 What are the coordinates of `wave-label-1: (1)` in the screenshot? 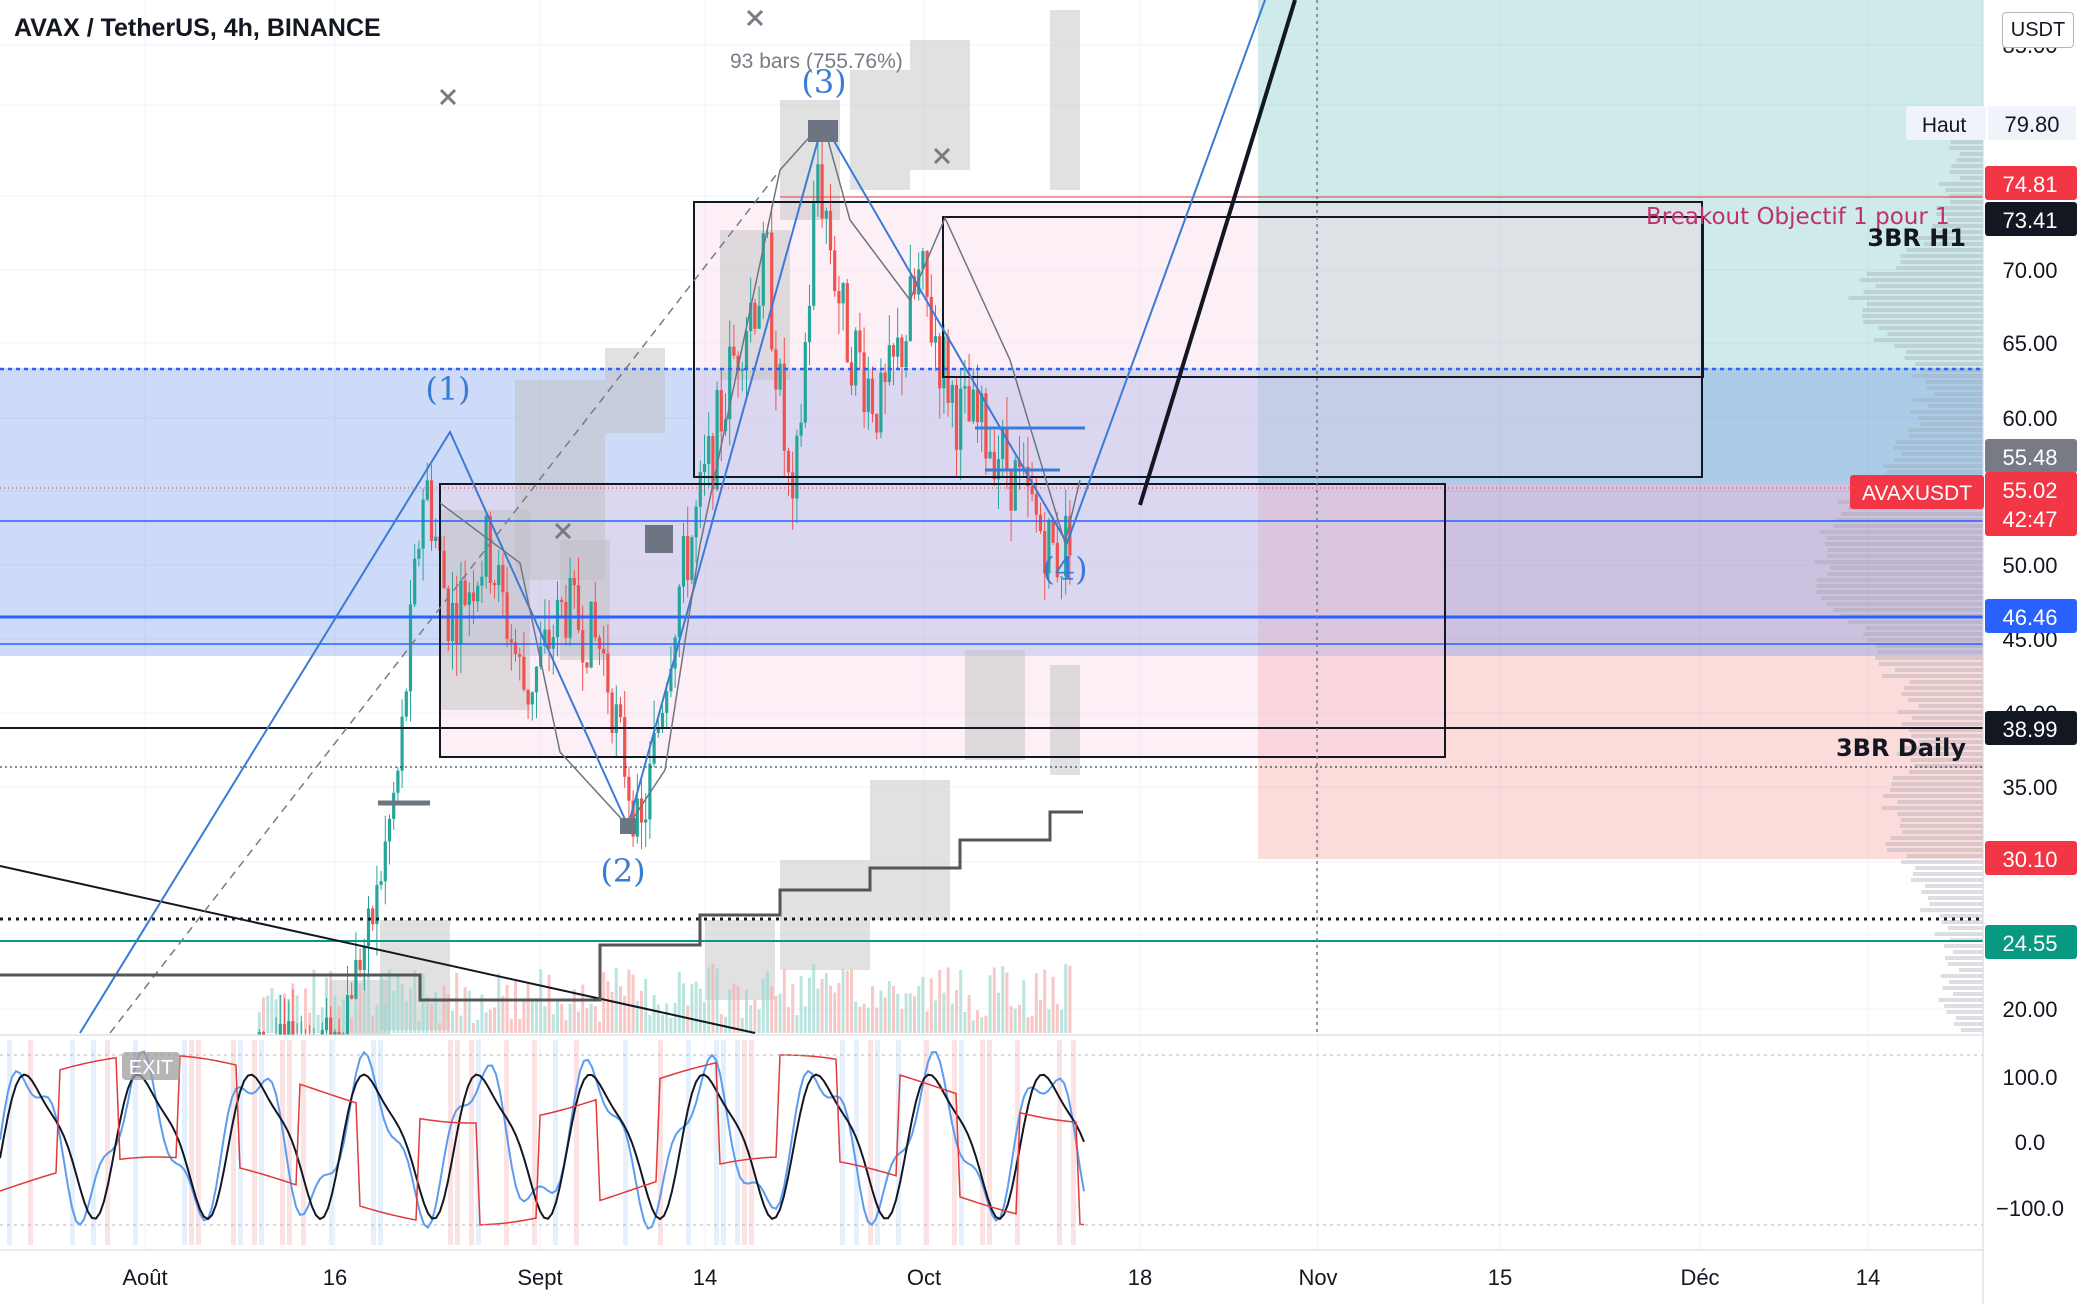 It's located at (447, 389).